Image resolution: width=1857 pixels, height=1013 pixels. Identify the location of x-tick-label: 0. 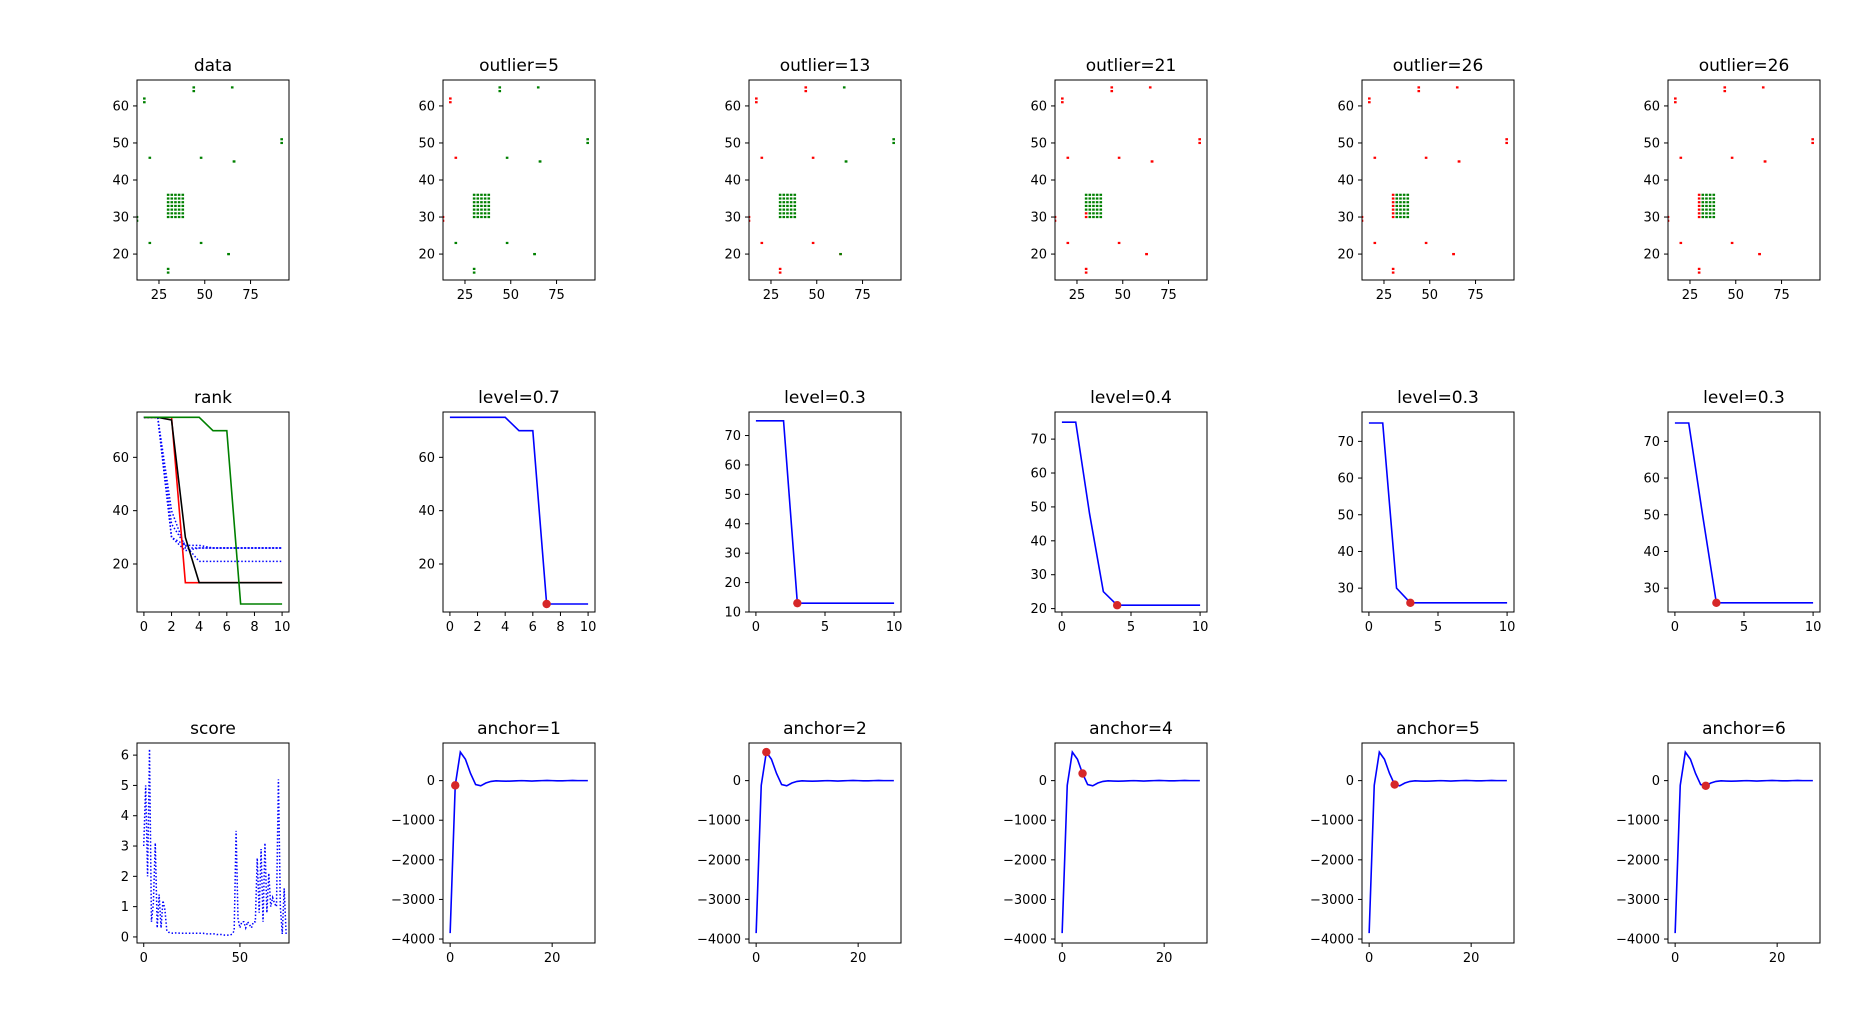
(1675, 627).